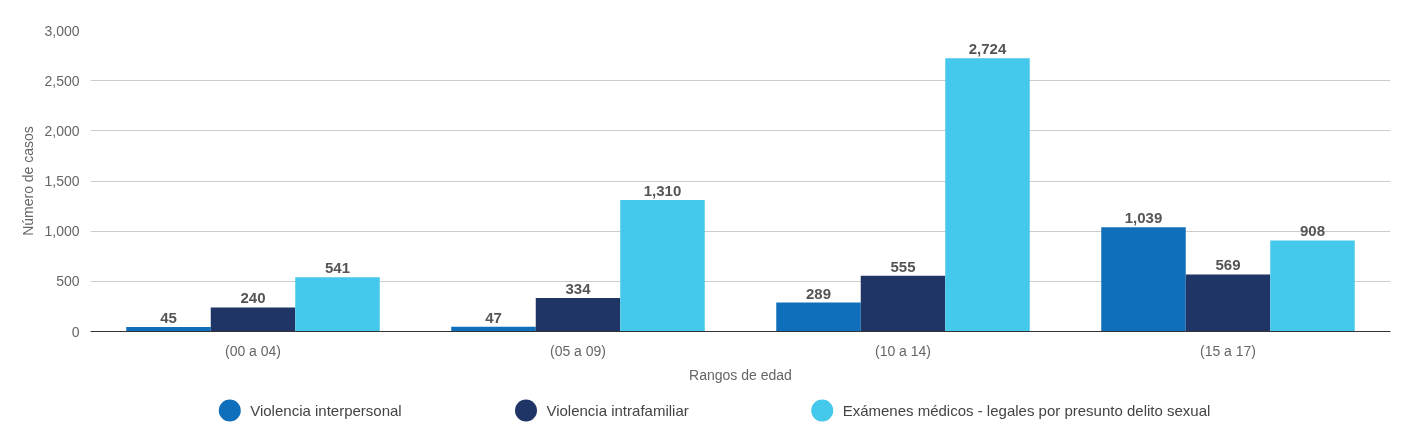 This screenshot has height=443, width=1405. What do you see at coordinates (68, 281) in the screenshot?
I see `y-tick-label: 500` at bounding box center [68, 281].